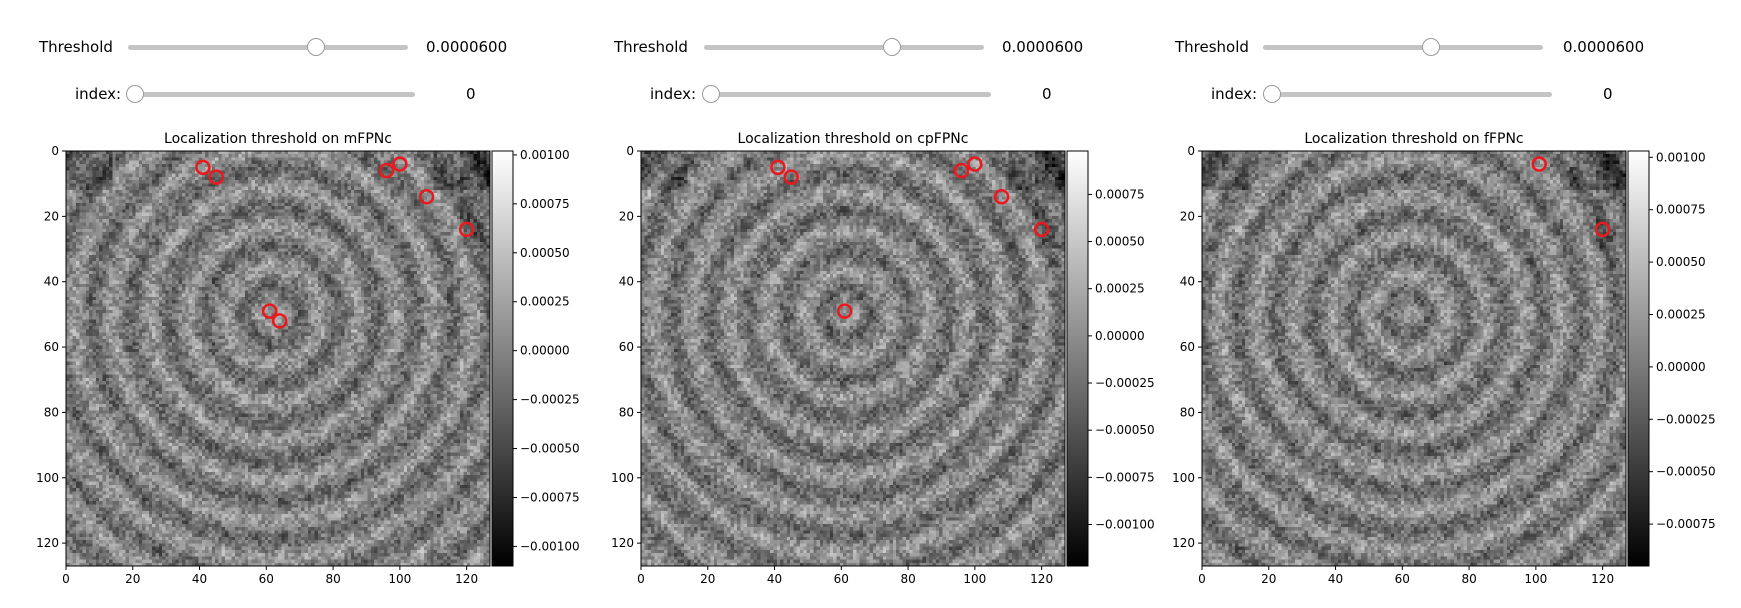 The height and width of the screenshot is (608, 1741). What do you see at coordinates (332, 579) in the screenshot?
I see `x-tick-label: 80` at bounding box center [332, 579].